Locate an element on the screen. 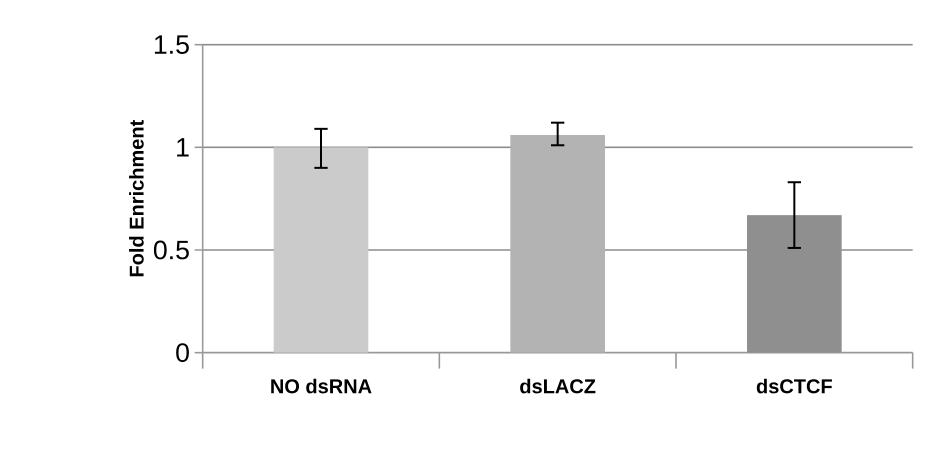 The height and width of the screenshot is (463, 932). y-tick-label: 1.5 is located at coordinates (171, 45).